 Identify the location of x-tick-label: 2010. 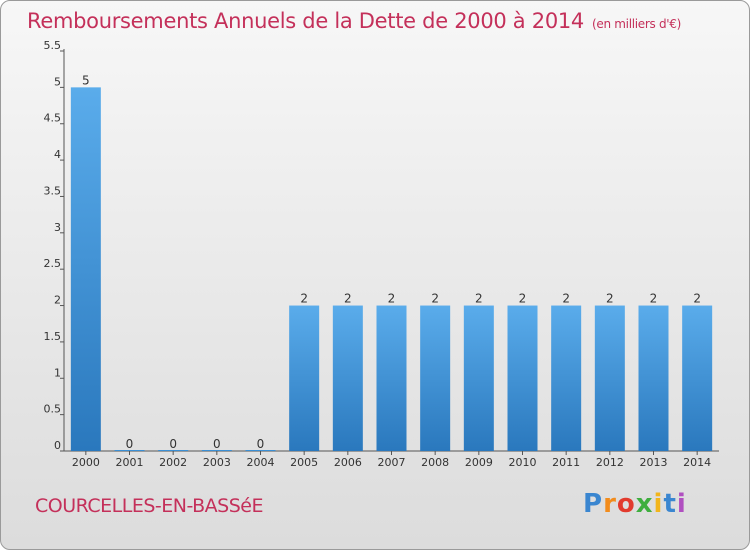
(523, 462).